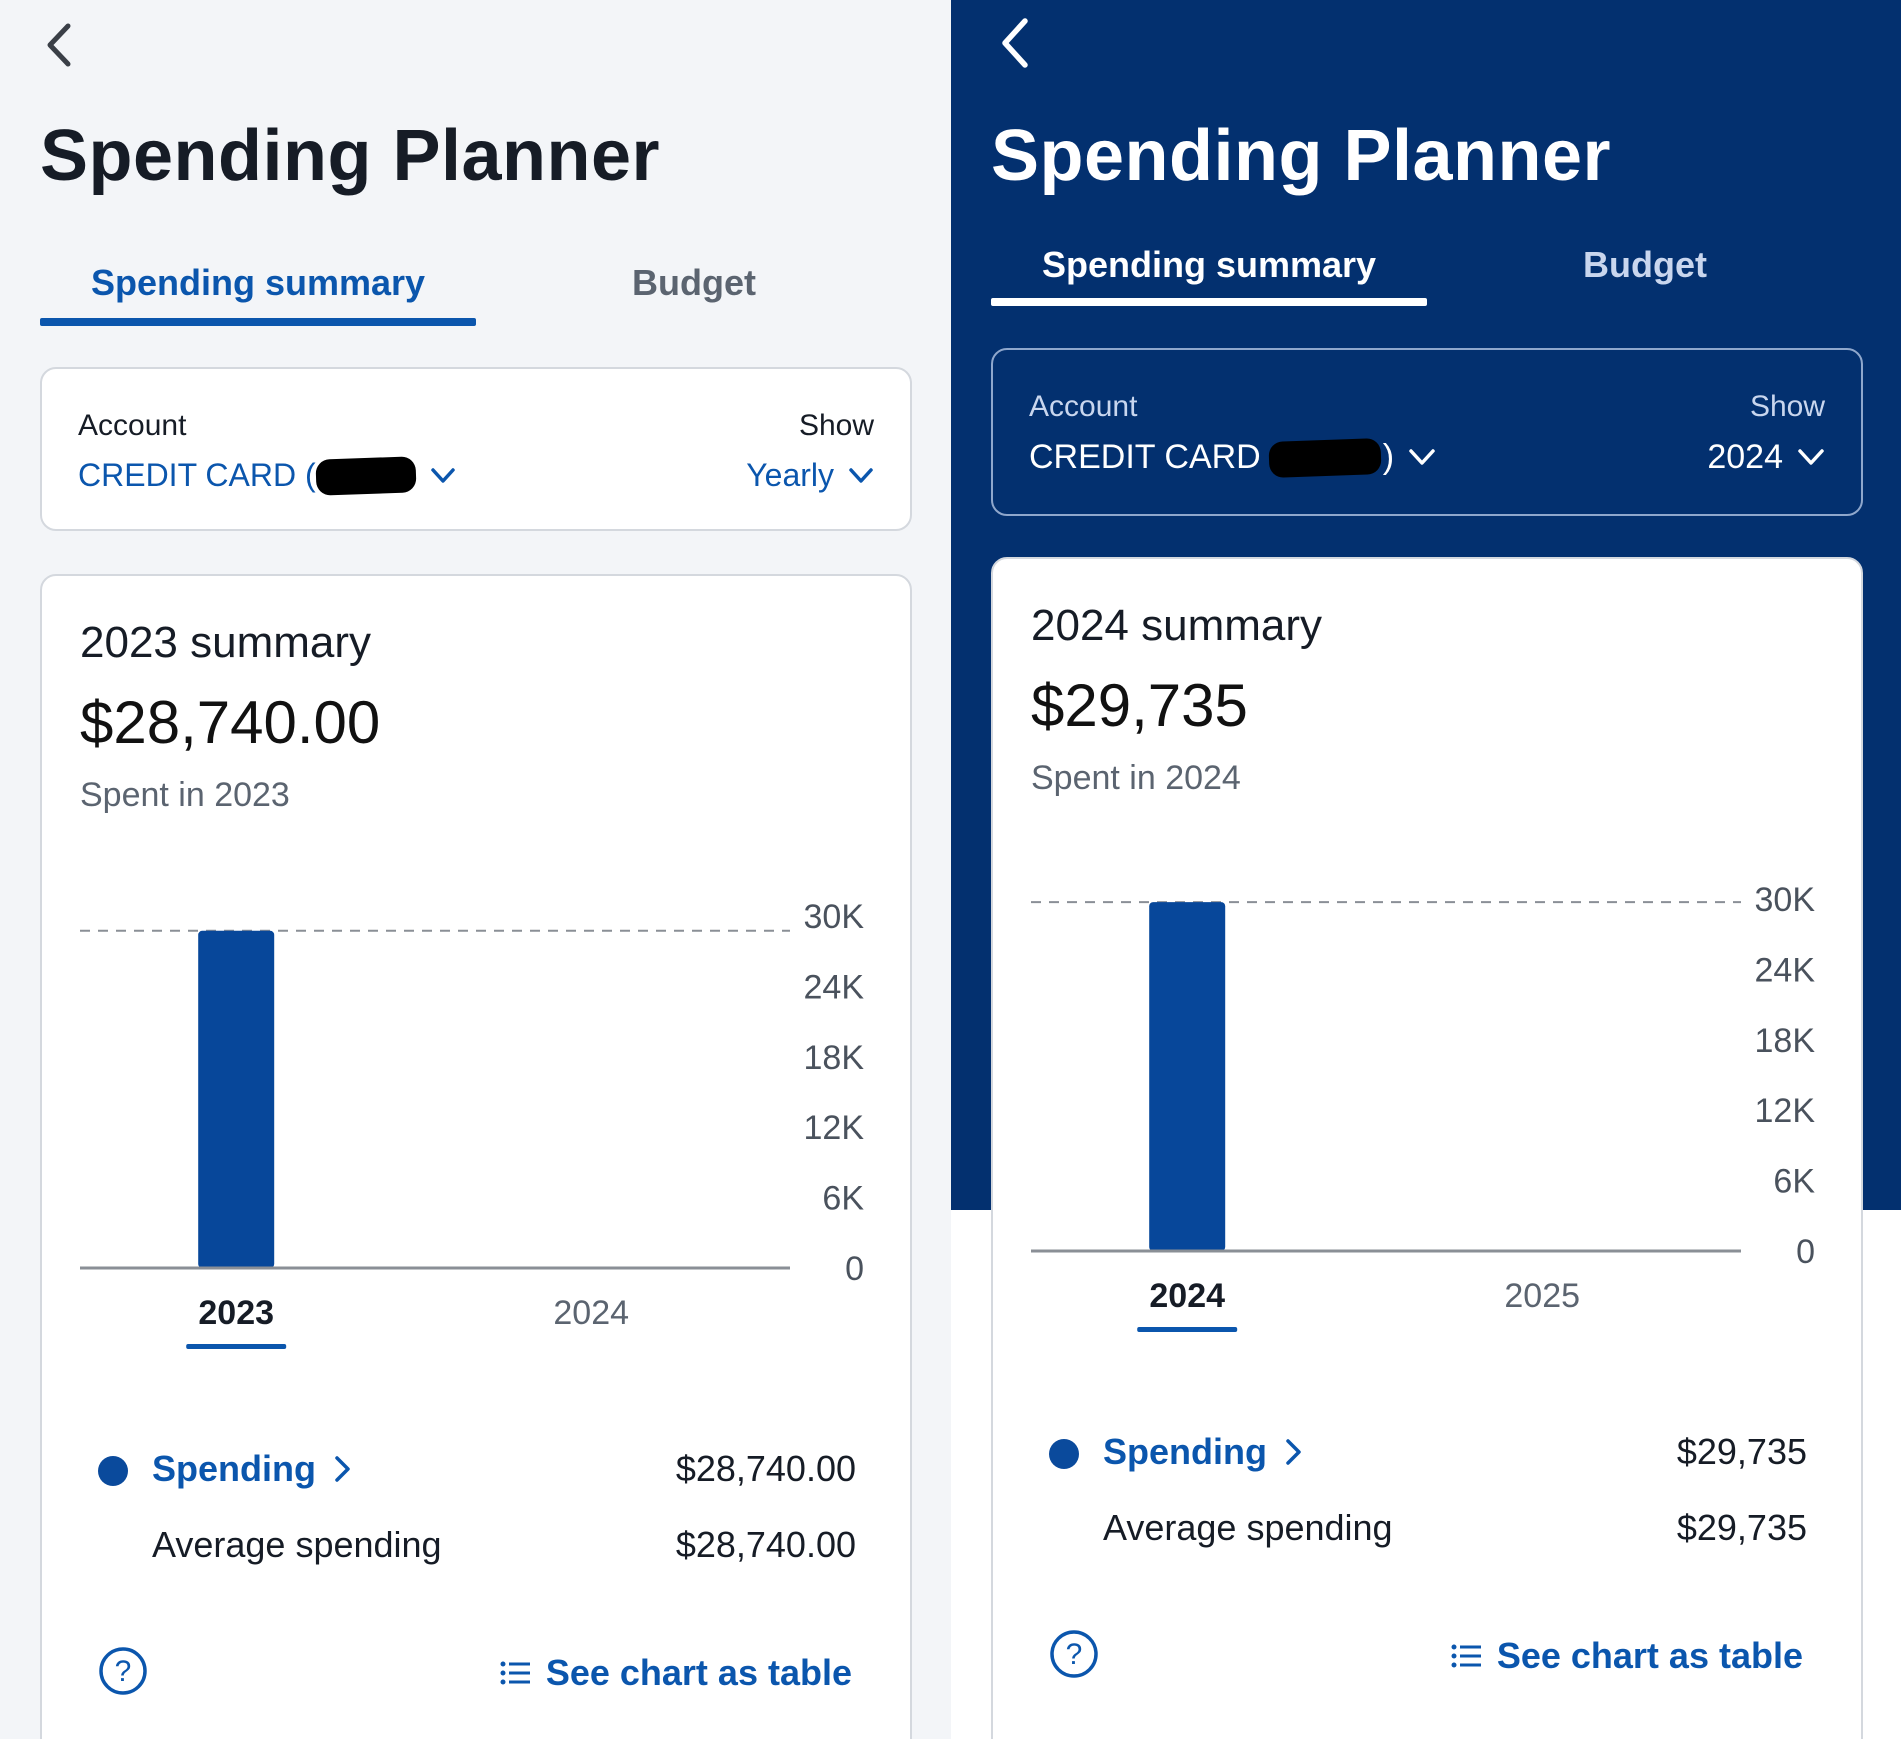 The image size is (1901, 1739). I want to click on account-suffix: ), so click(1388, 457).